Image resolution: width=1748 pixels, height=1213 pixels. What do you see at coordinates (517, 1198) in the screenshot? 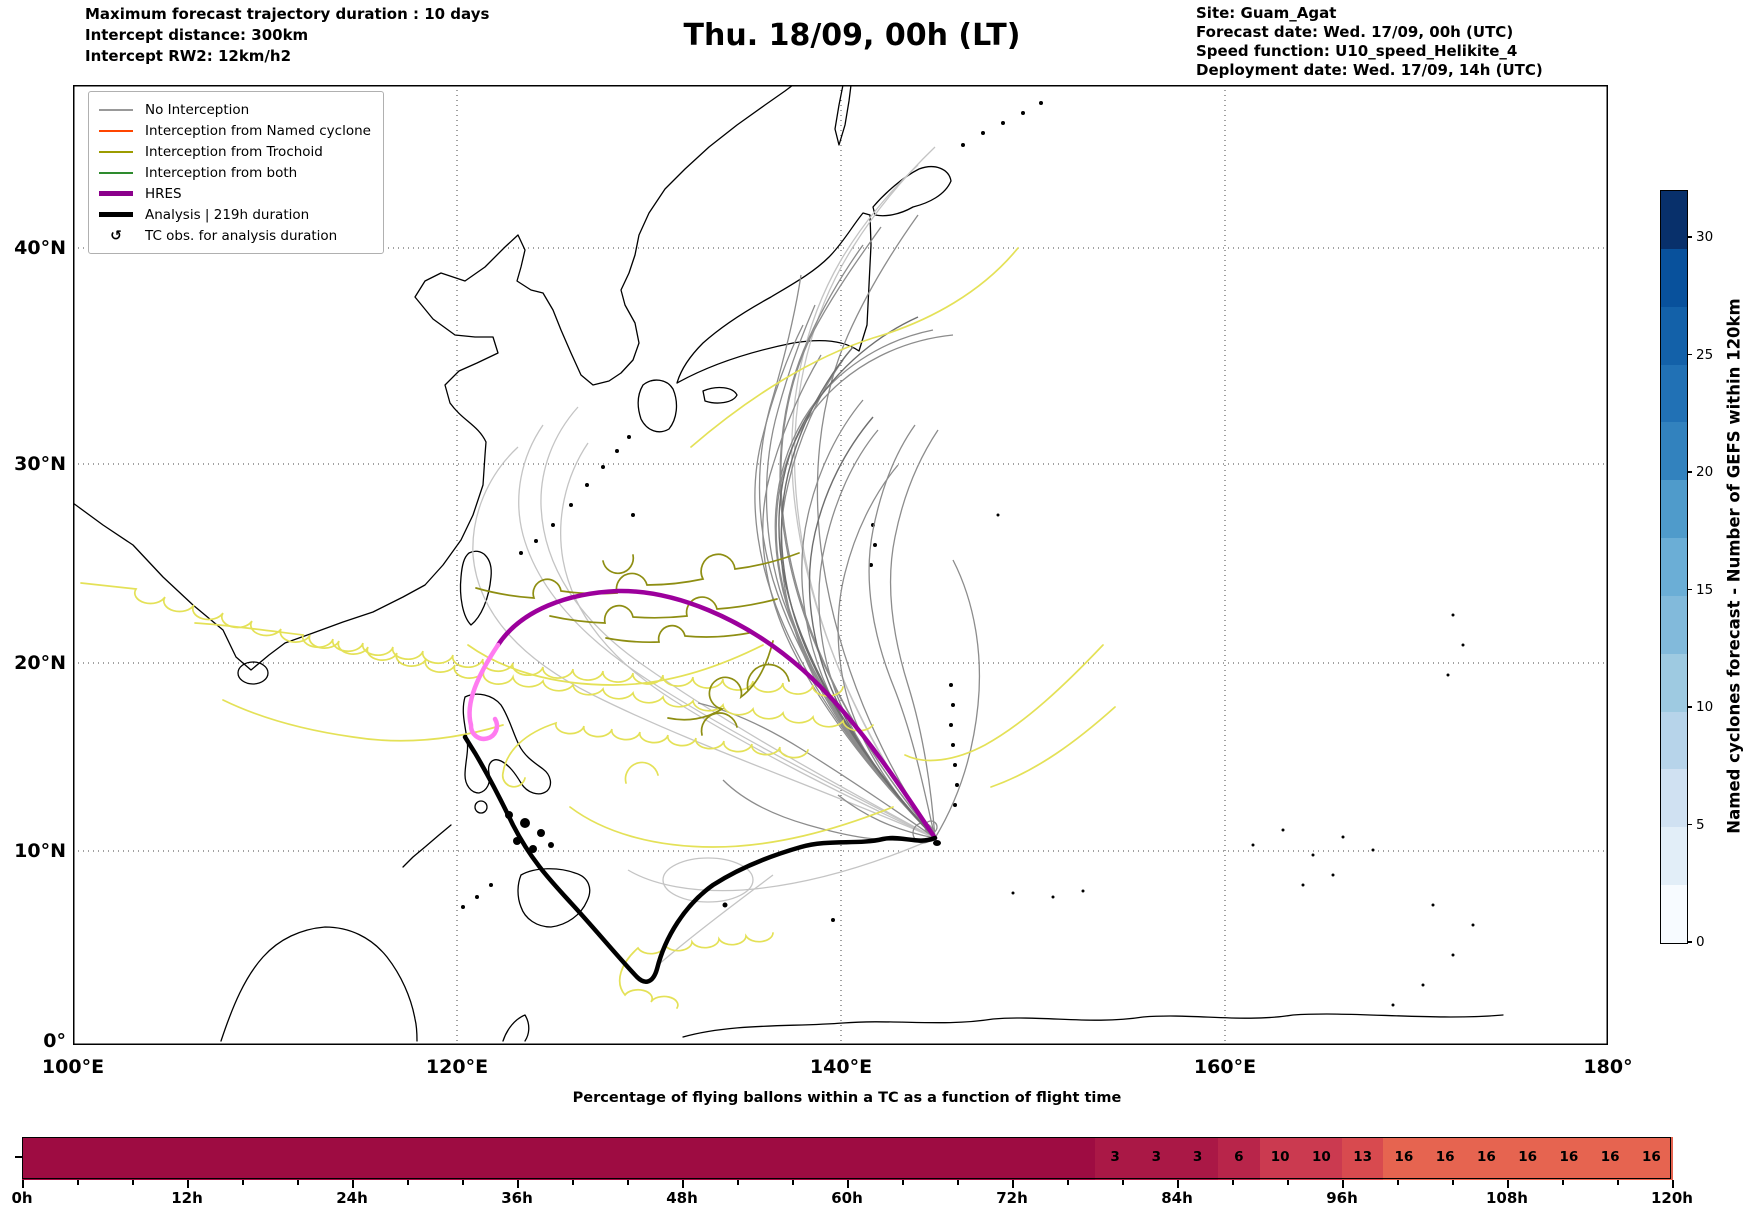
I see `strip-tick-label: 36h` at bounding box center [517, 1198].